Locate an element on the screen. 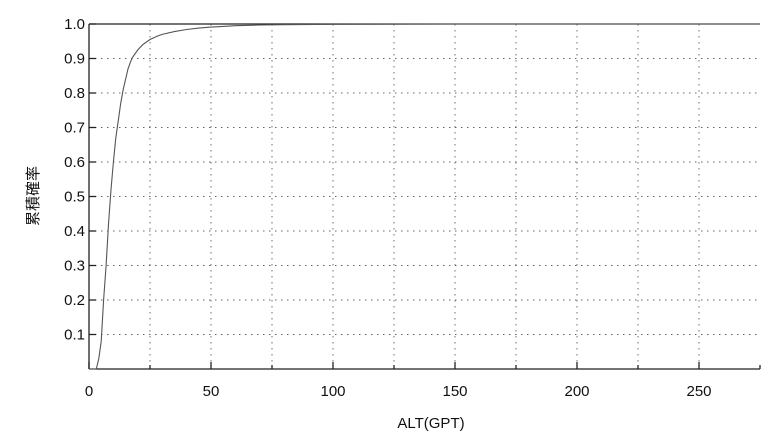  x-tick-label-3: 150 is located at coordinates (454, 391).